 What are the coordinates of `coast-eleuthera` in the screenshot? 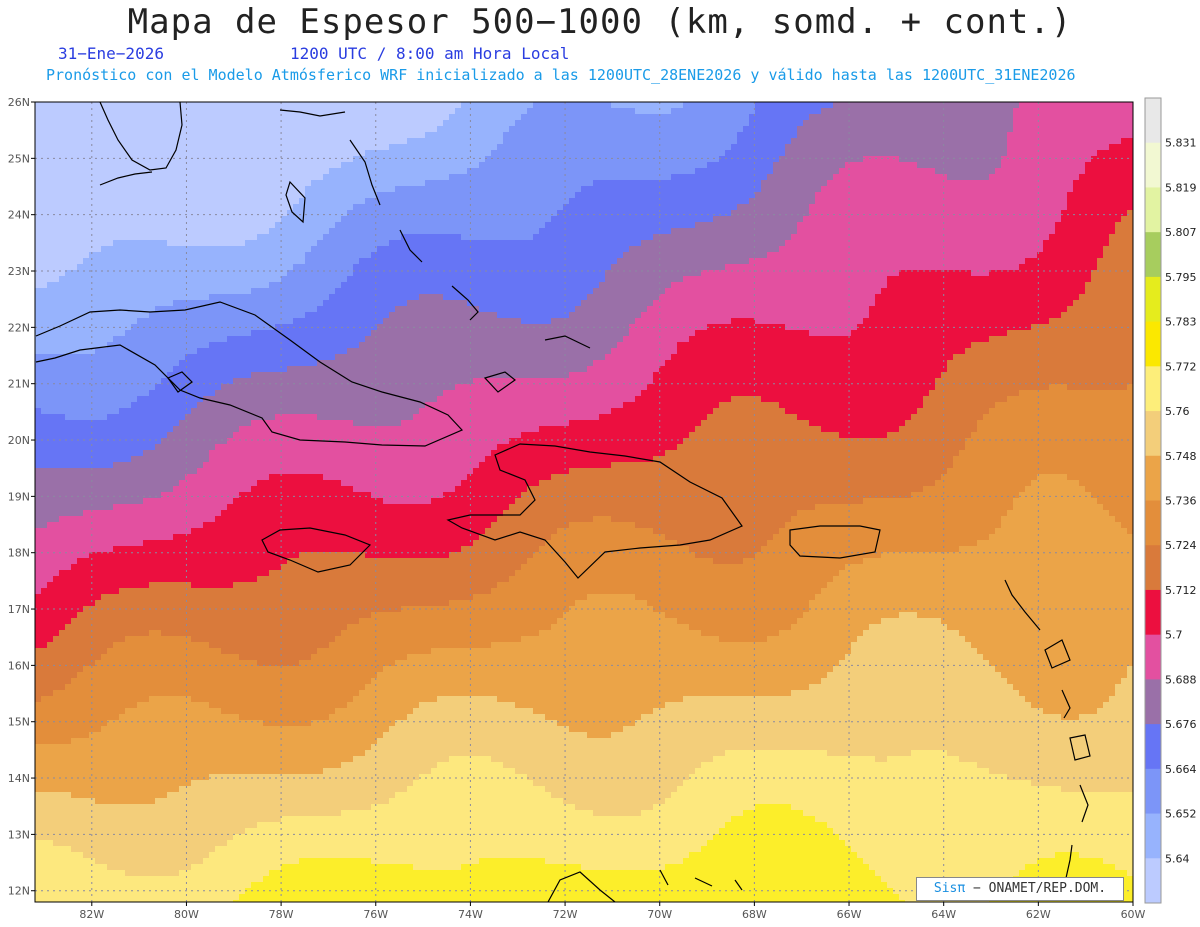 It's located at (365, 172).